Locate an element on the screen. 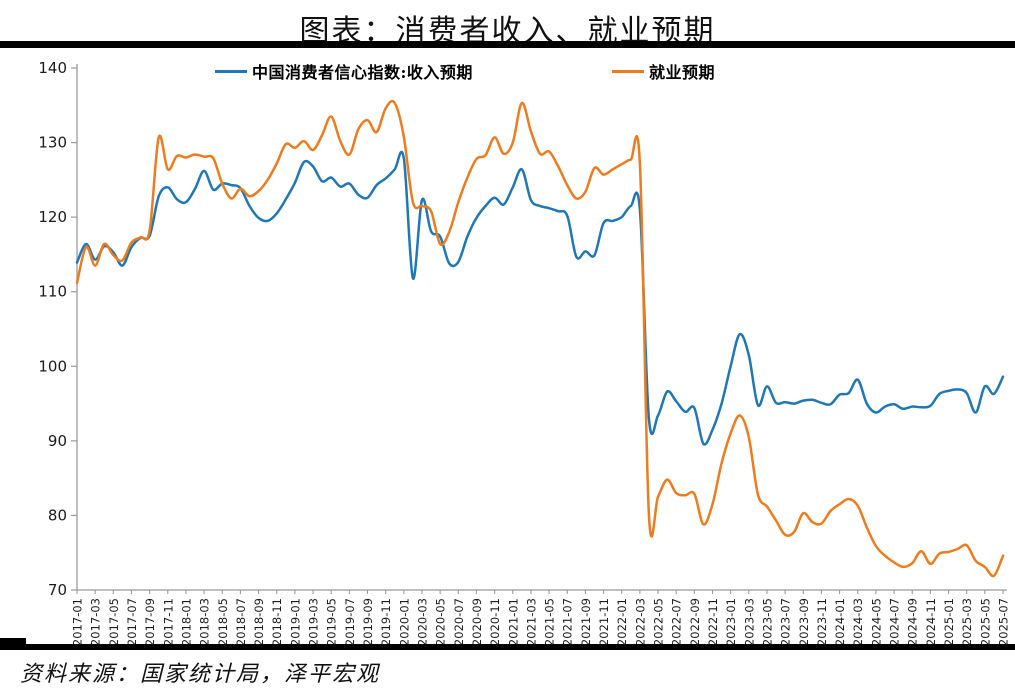 The image size is (1015, 691). svg-text: 2022-01 is located at coordinates (622, 622).